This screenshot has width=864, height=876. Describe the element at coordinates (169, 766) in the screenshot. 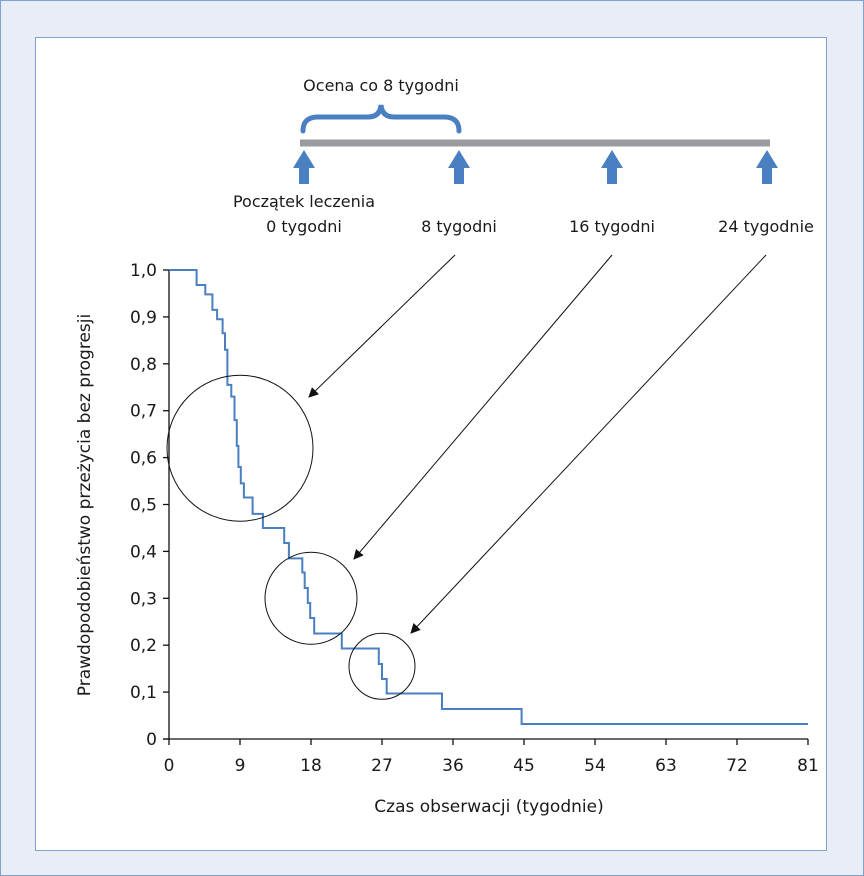

I see `x-tick-label: 0` at that location.